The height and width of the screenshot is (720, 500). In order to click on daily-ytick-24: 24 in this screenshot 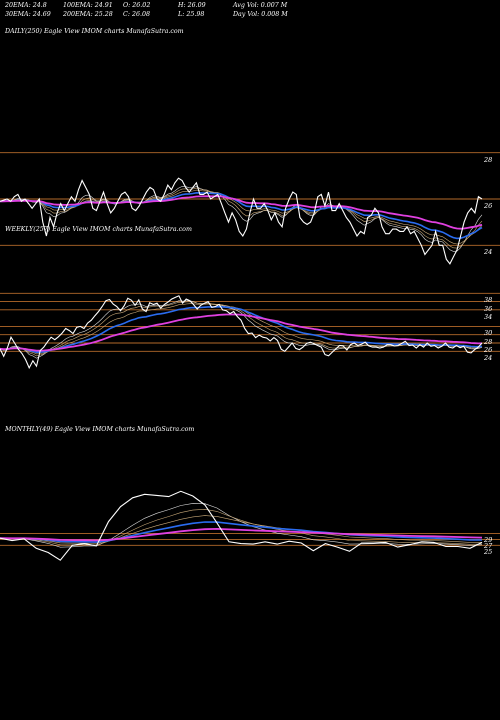, I will do `click(488, 252)`.